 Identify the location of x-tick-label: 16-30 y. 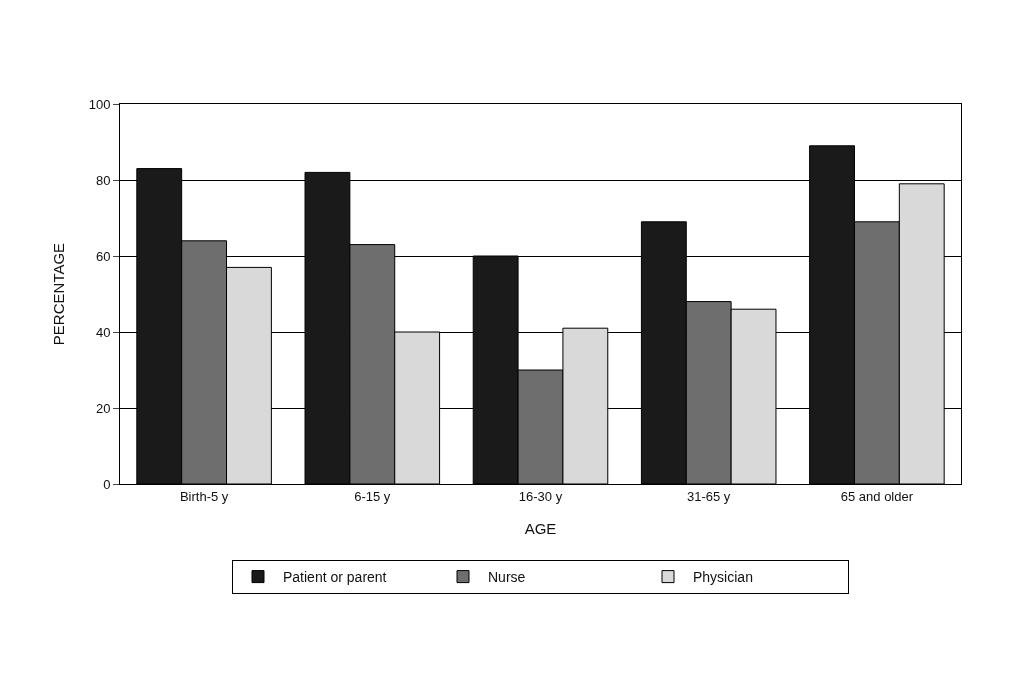
(540, 496).